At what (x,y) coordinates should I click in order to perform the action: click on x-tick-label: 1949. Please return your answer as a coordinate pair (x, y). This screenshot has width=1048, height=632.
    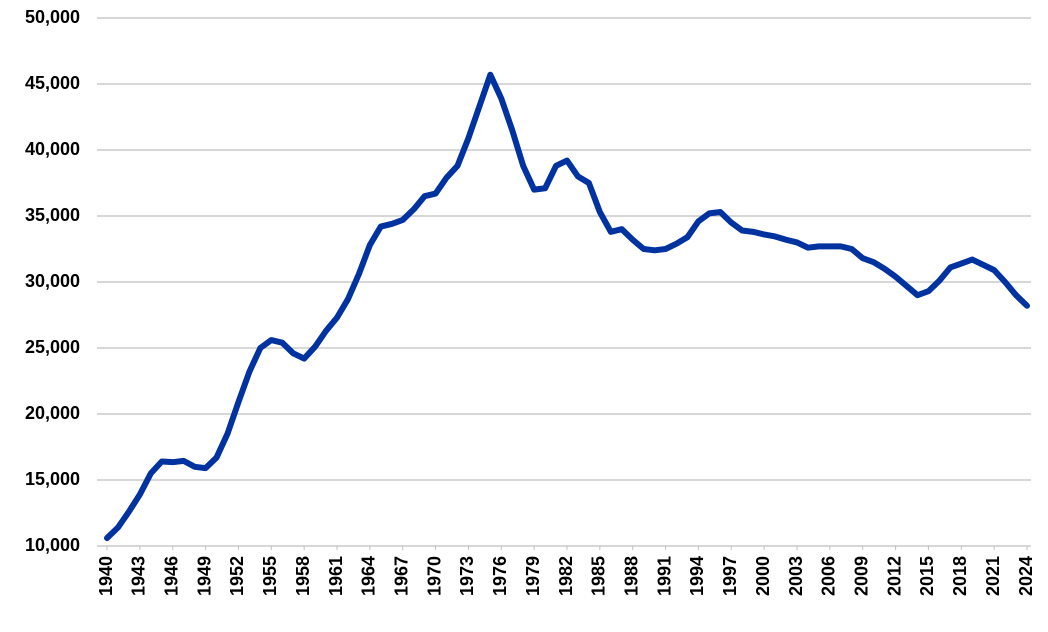
    Looking at the image, I should click on (204, 576).